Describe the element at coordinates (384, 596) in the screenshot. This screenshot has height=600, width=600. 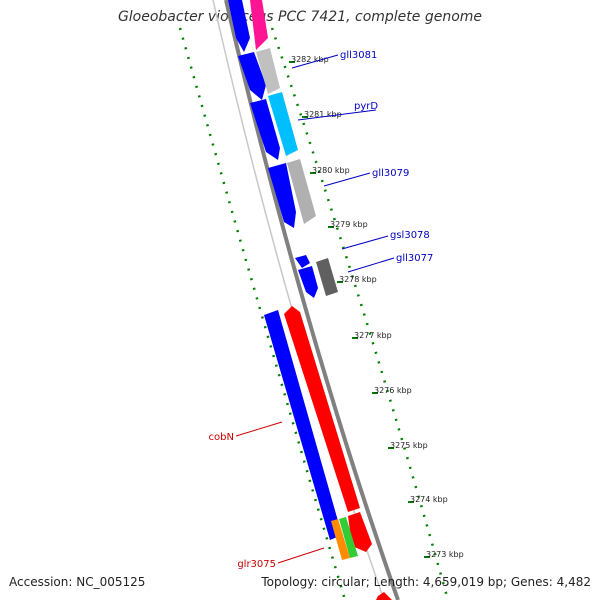
I see `gene-arrow-partial` at that location.